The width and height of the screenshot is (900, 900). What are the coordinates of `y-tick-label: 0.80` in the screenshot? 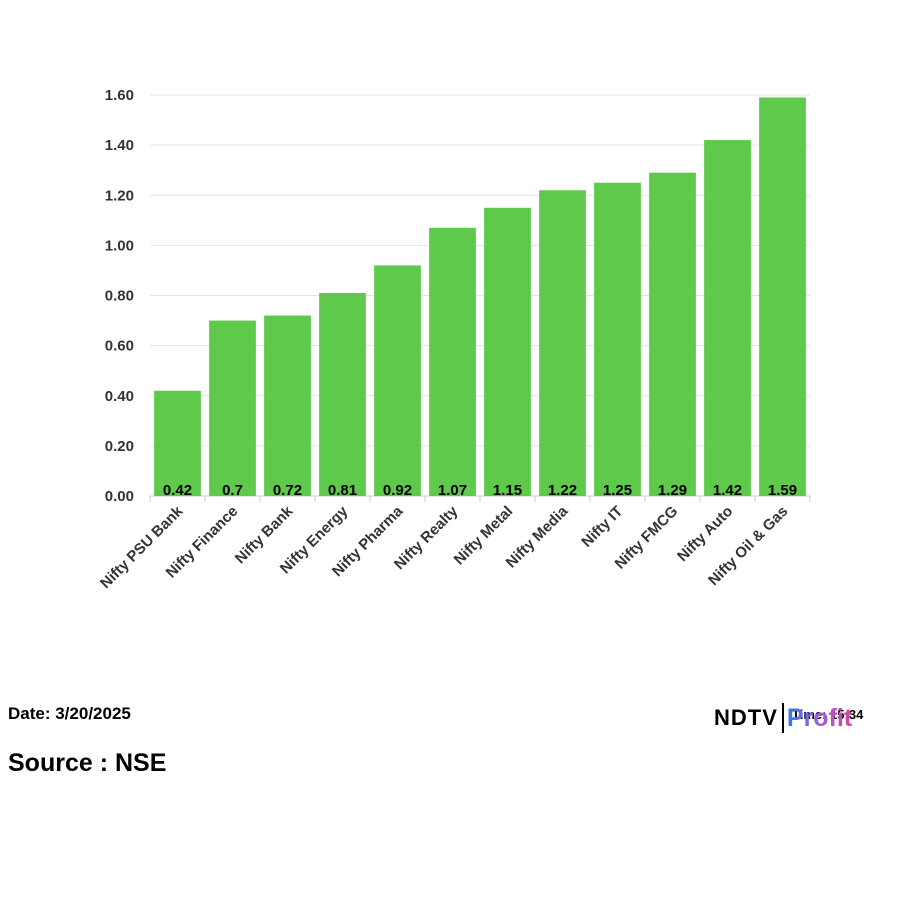 It's located at (119, 296).